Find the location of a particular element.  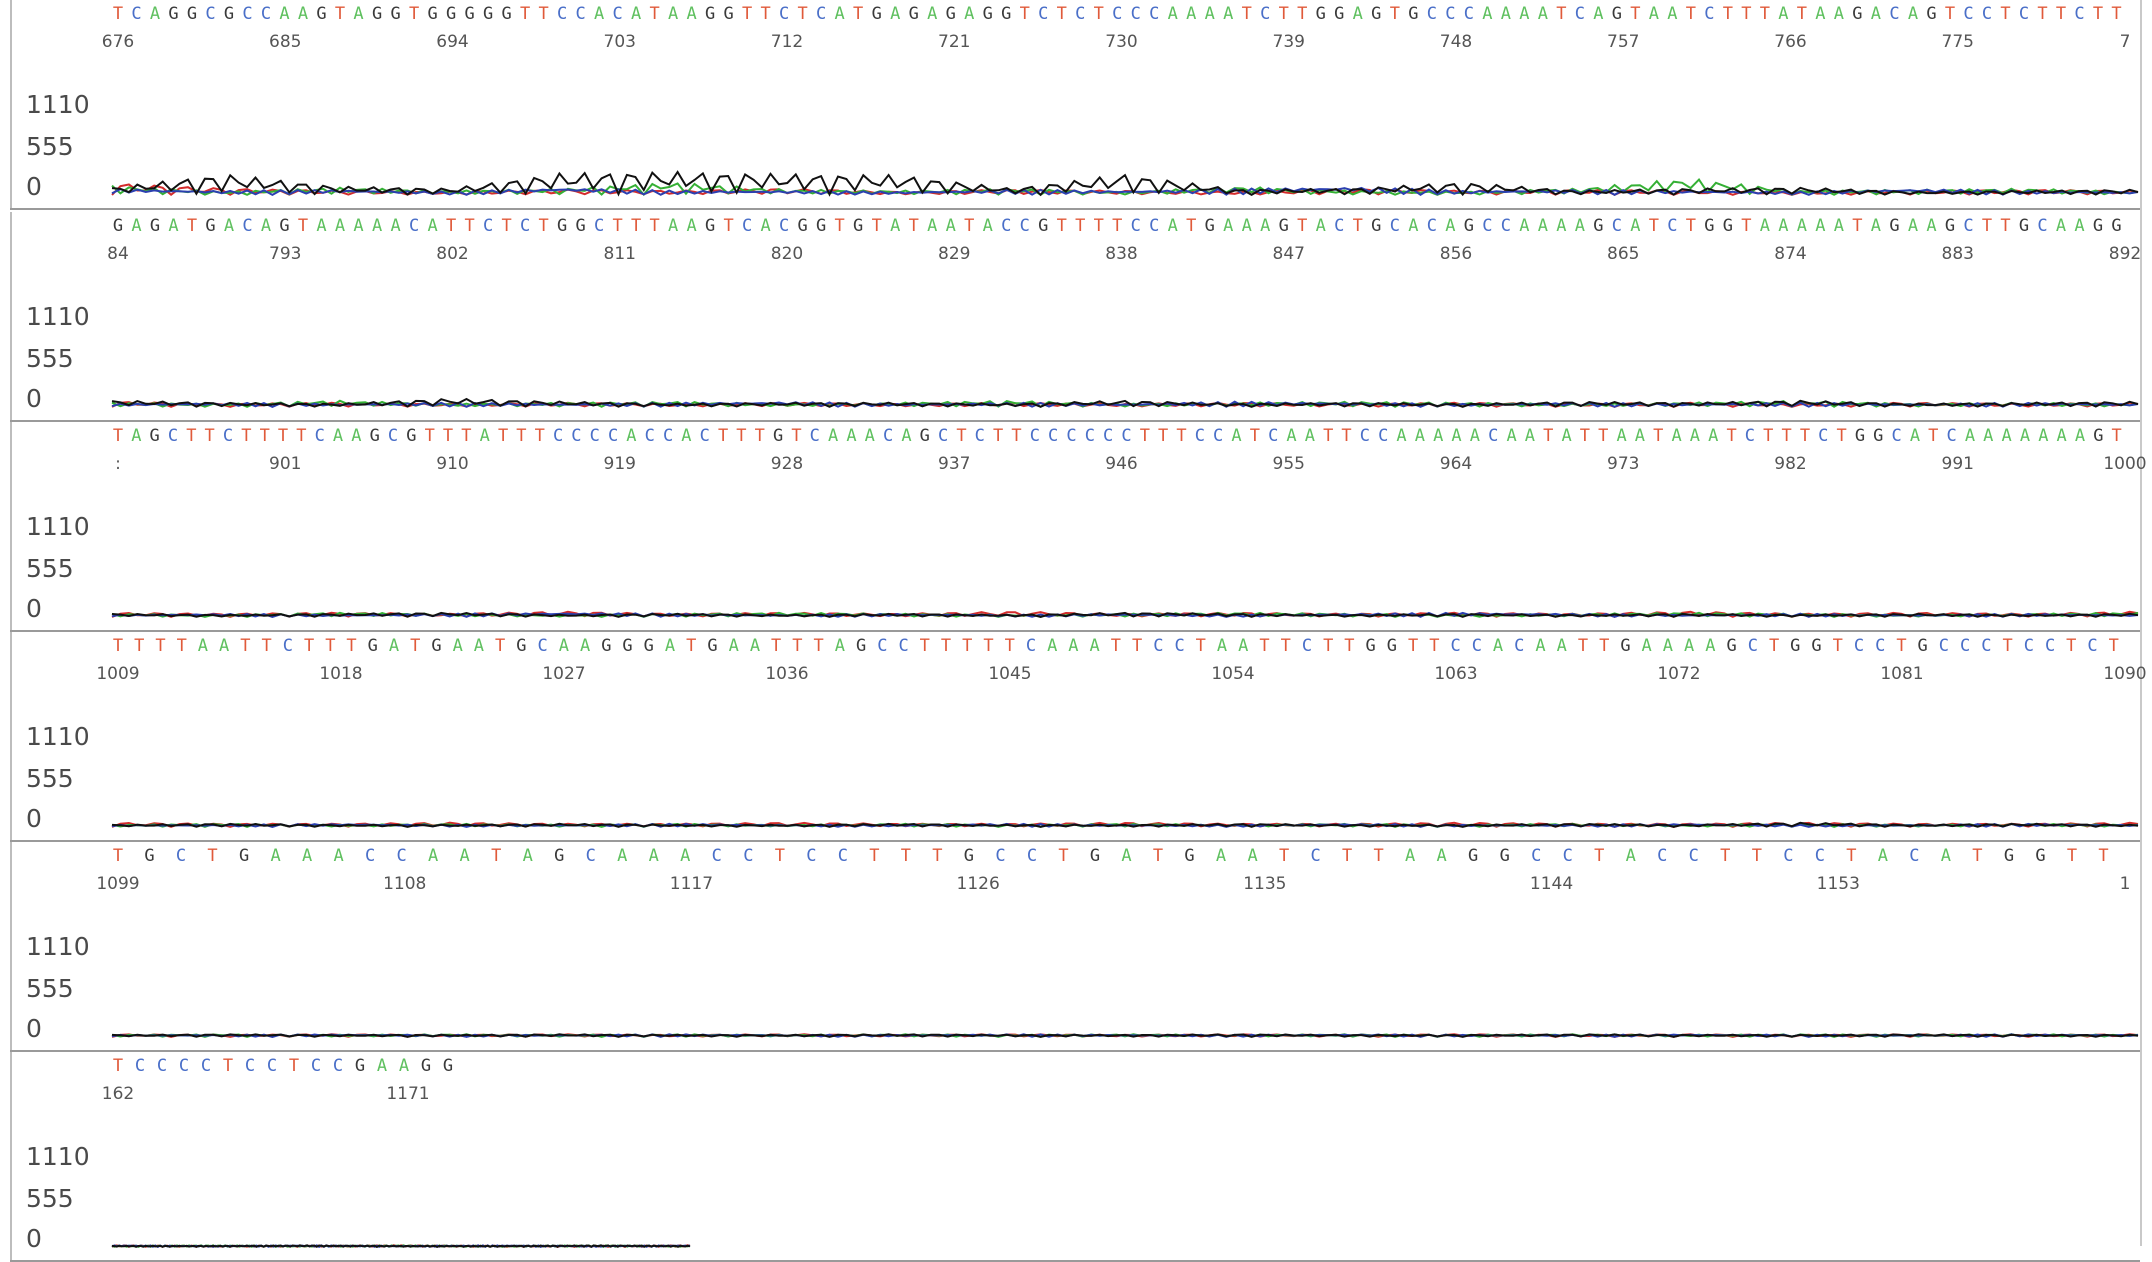

y-tick-label: 0 is located at coordinates (34, 1028).